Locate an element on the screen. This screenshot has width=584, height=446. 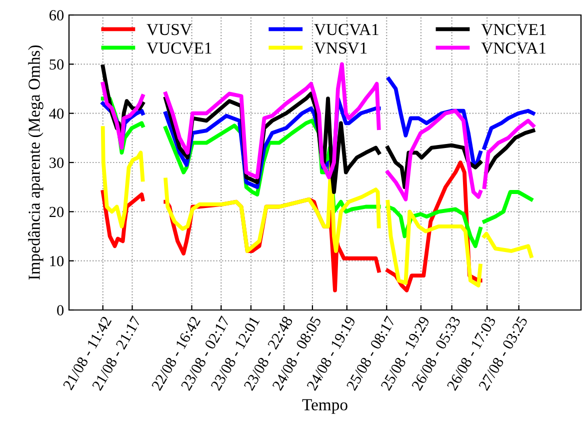
legend-label: VUSV is located at coordinates (169, 30).